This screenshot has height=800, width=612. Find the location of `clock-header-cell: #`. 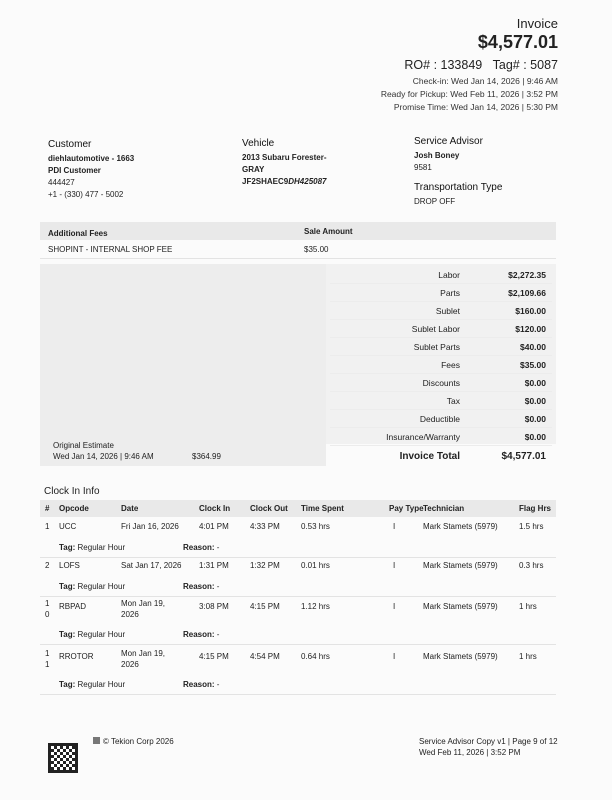

clock-header-cell: # is located at coordinates (47, 508).